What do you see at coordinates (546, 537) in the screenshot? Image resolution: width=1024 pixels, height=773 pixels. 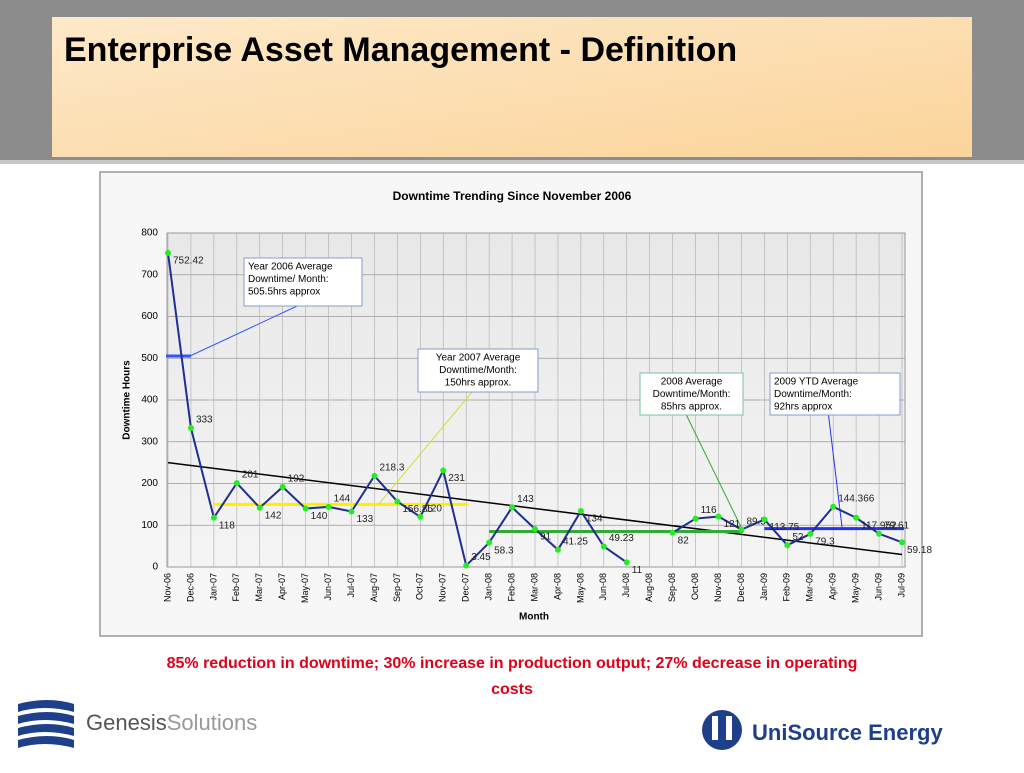 I see `data-label: 91` at bounding box center [546, 537].